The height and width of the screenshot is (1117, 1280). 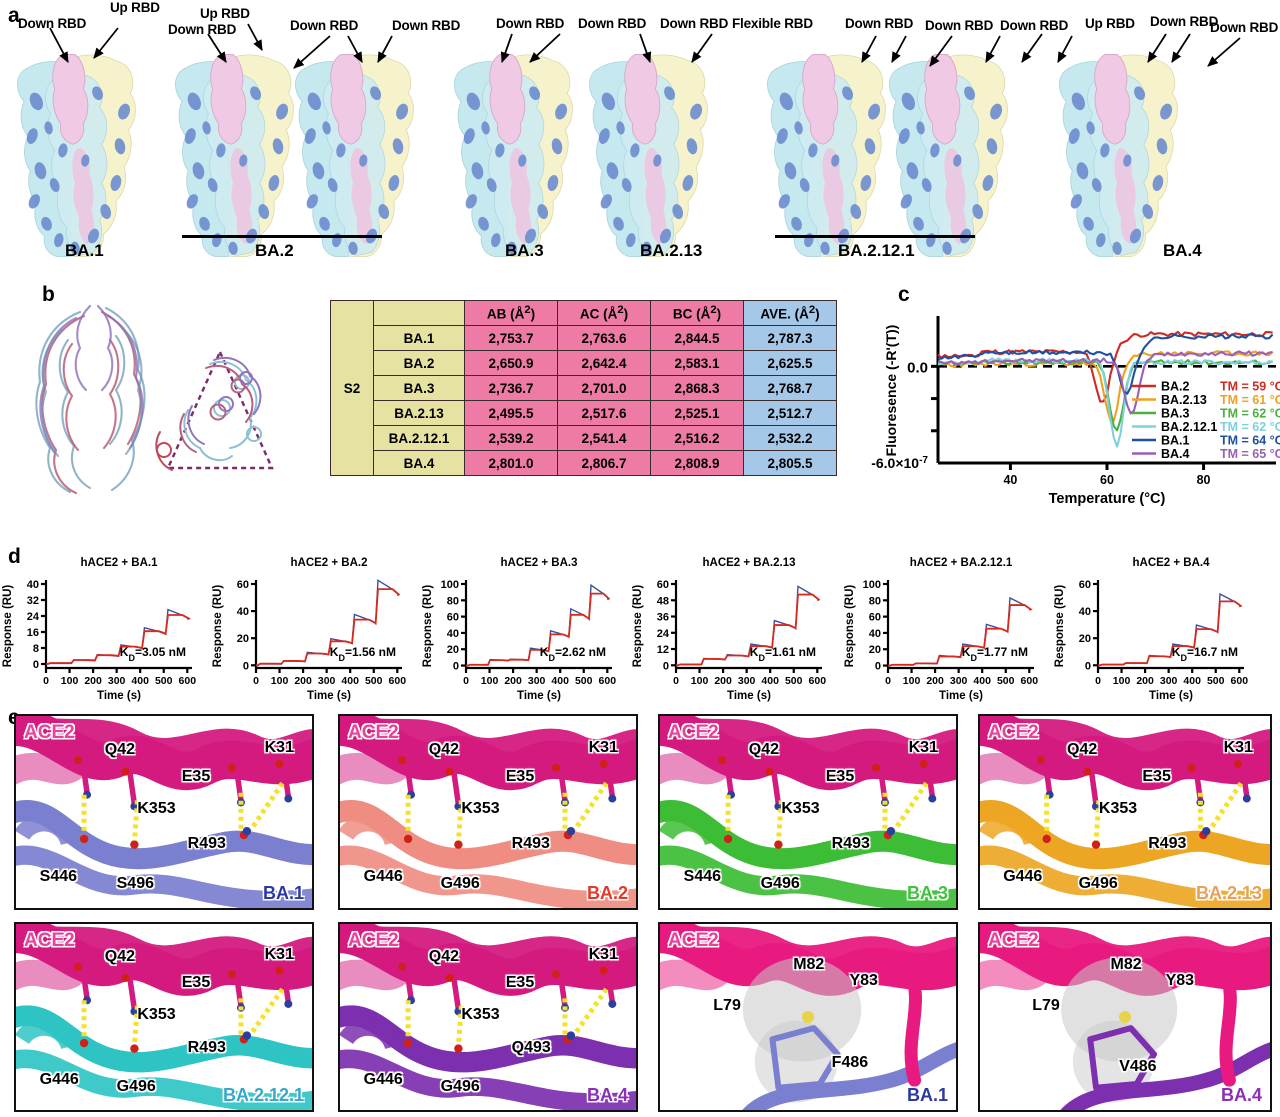 What do you see at coordinates (419, 338) in the screenshot?
I see `table-row-label: BA.1` at bounding box center [419, 338].